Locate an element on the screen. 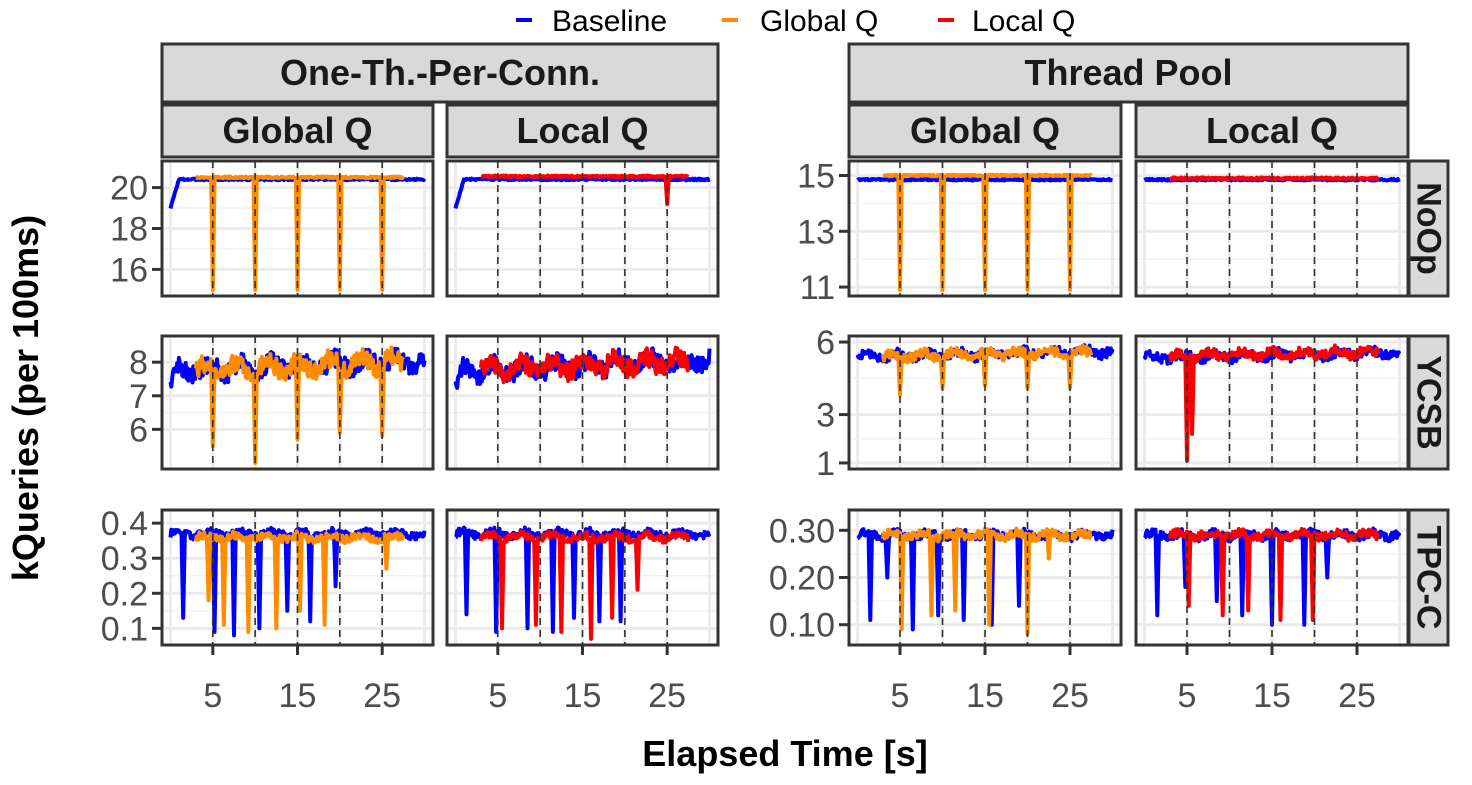 This screenshot has height=785, width=1472. y-tick-label: 3 is located at coordinates (825, 416).